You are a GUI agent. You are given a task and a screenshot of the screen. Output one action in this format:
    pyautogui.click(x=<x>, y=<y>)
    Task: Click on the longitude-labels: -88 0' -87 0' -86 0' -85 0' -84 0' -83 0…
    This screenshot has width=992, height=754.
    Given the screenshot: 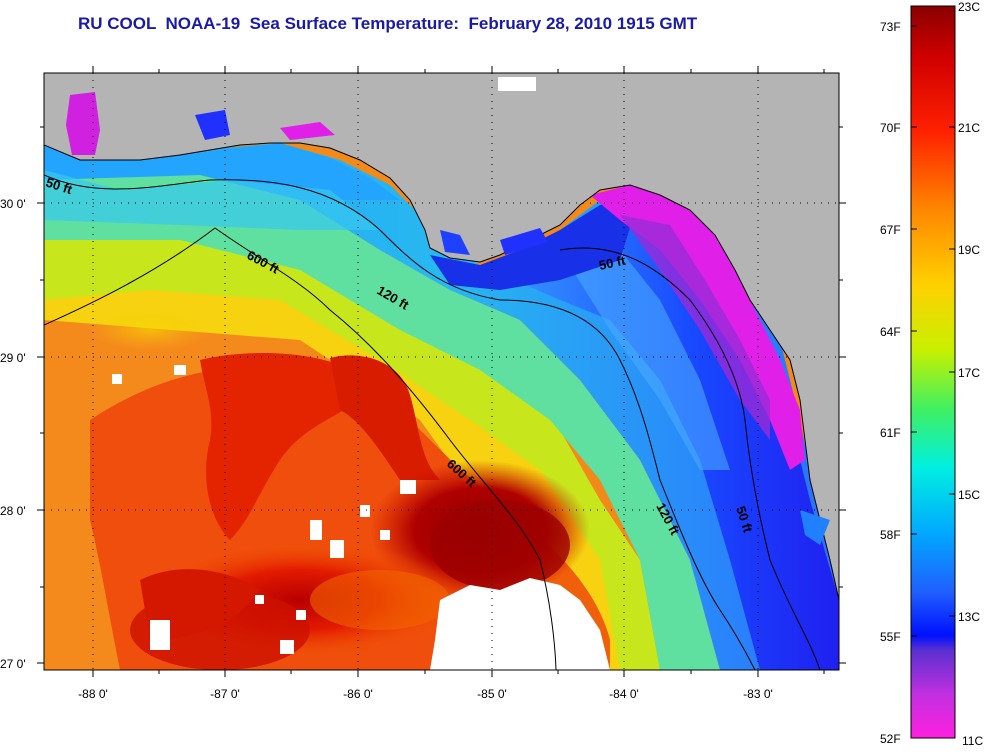 What is the action you would take?
    pyautogui.click(x=425, y=694)
    